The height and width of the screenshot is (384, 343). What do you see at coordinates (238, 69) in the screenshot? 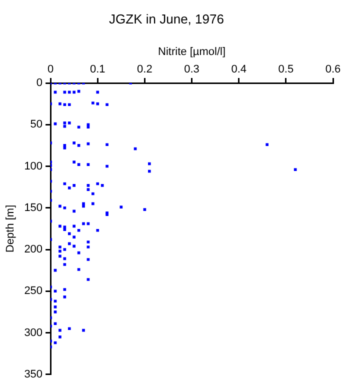
I see `x-tick-label: 0.4` at bounding box center [238, 69].